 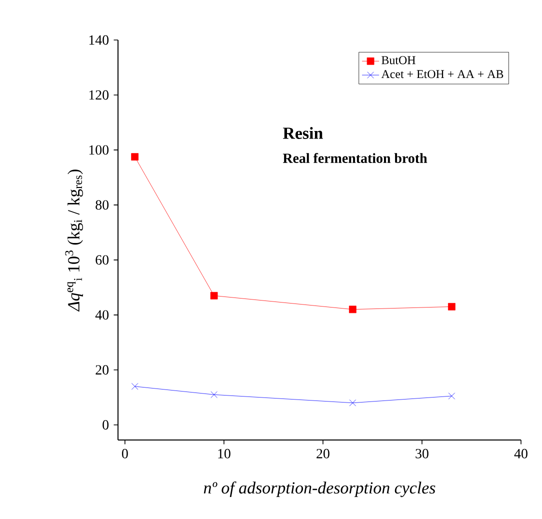 What do you see at coordinates (323, 453) in the screenshot?
I see `x-tick-label: 20` at bounding box center [323, 453].